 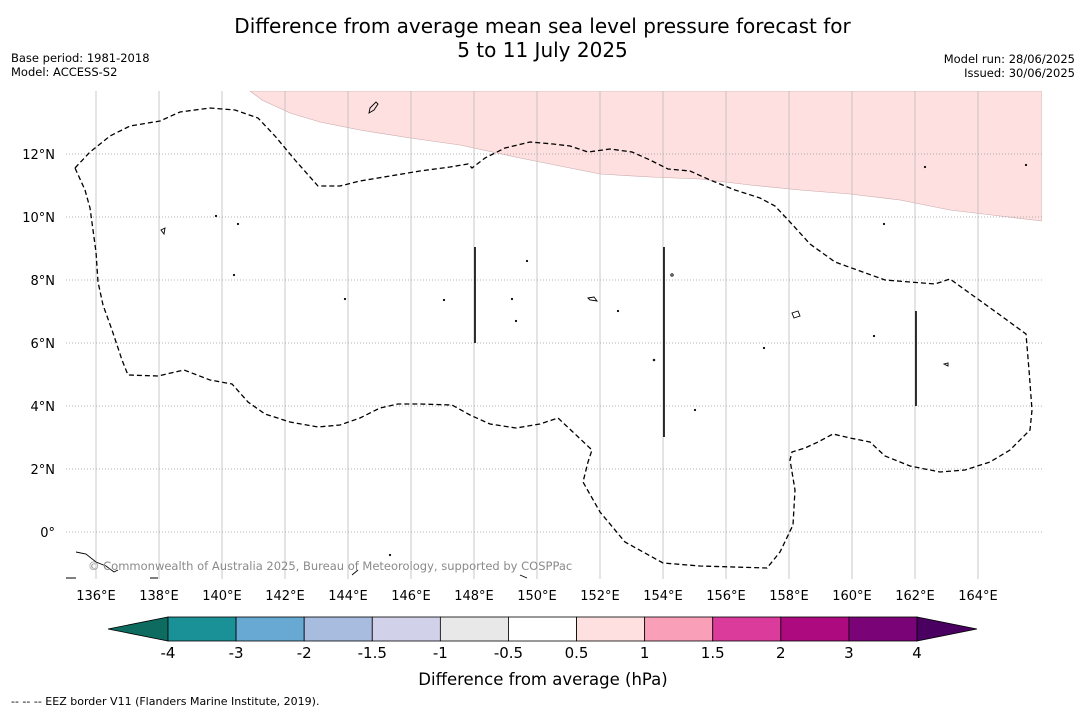 What do you see at coordinates (915, 596) in the screenshot?
I see `longitude-tick-label: 162°E` at bounding box center [915, 596].